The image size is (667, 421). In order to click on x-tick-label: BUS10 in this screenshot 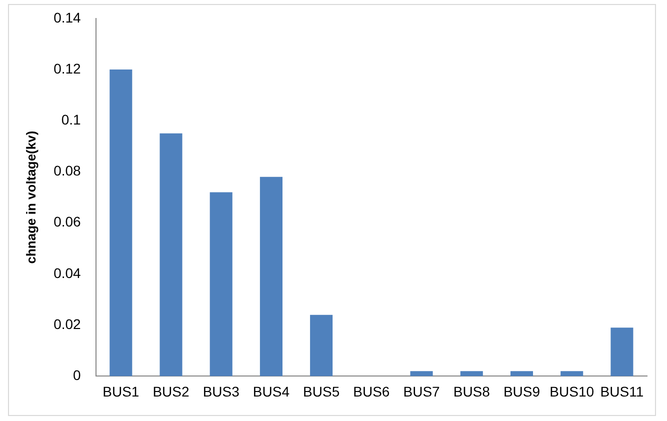, I will do `click(572, 391)`.